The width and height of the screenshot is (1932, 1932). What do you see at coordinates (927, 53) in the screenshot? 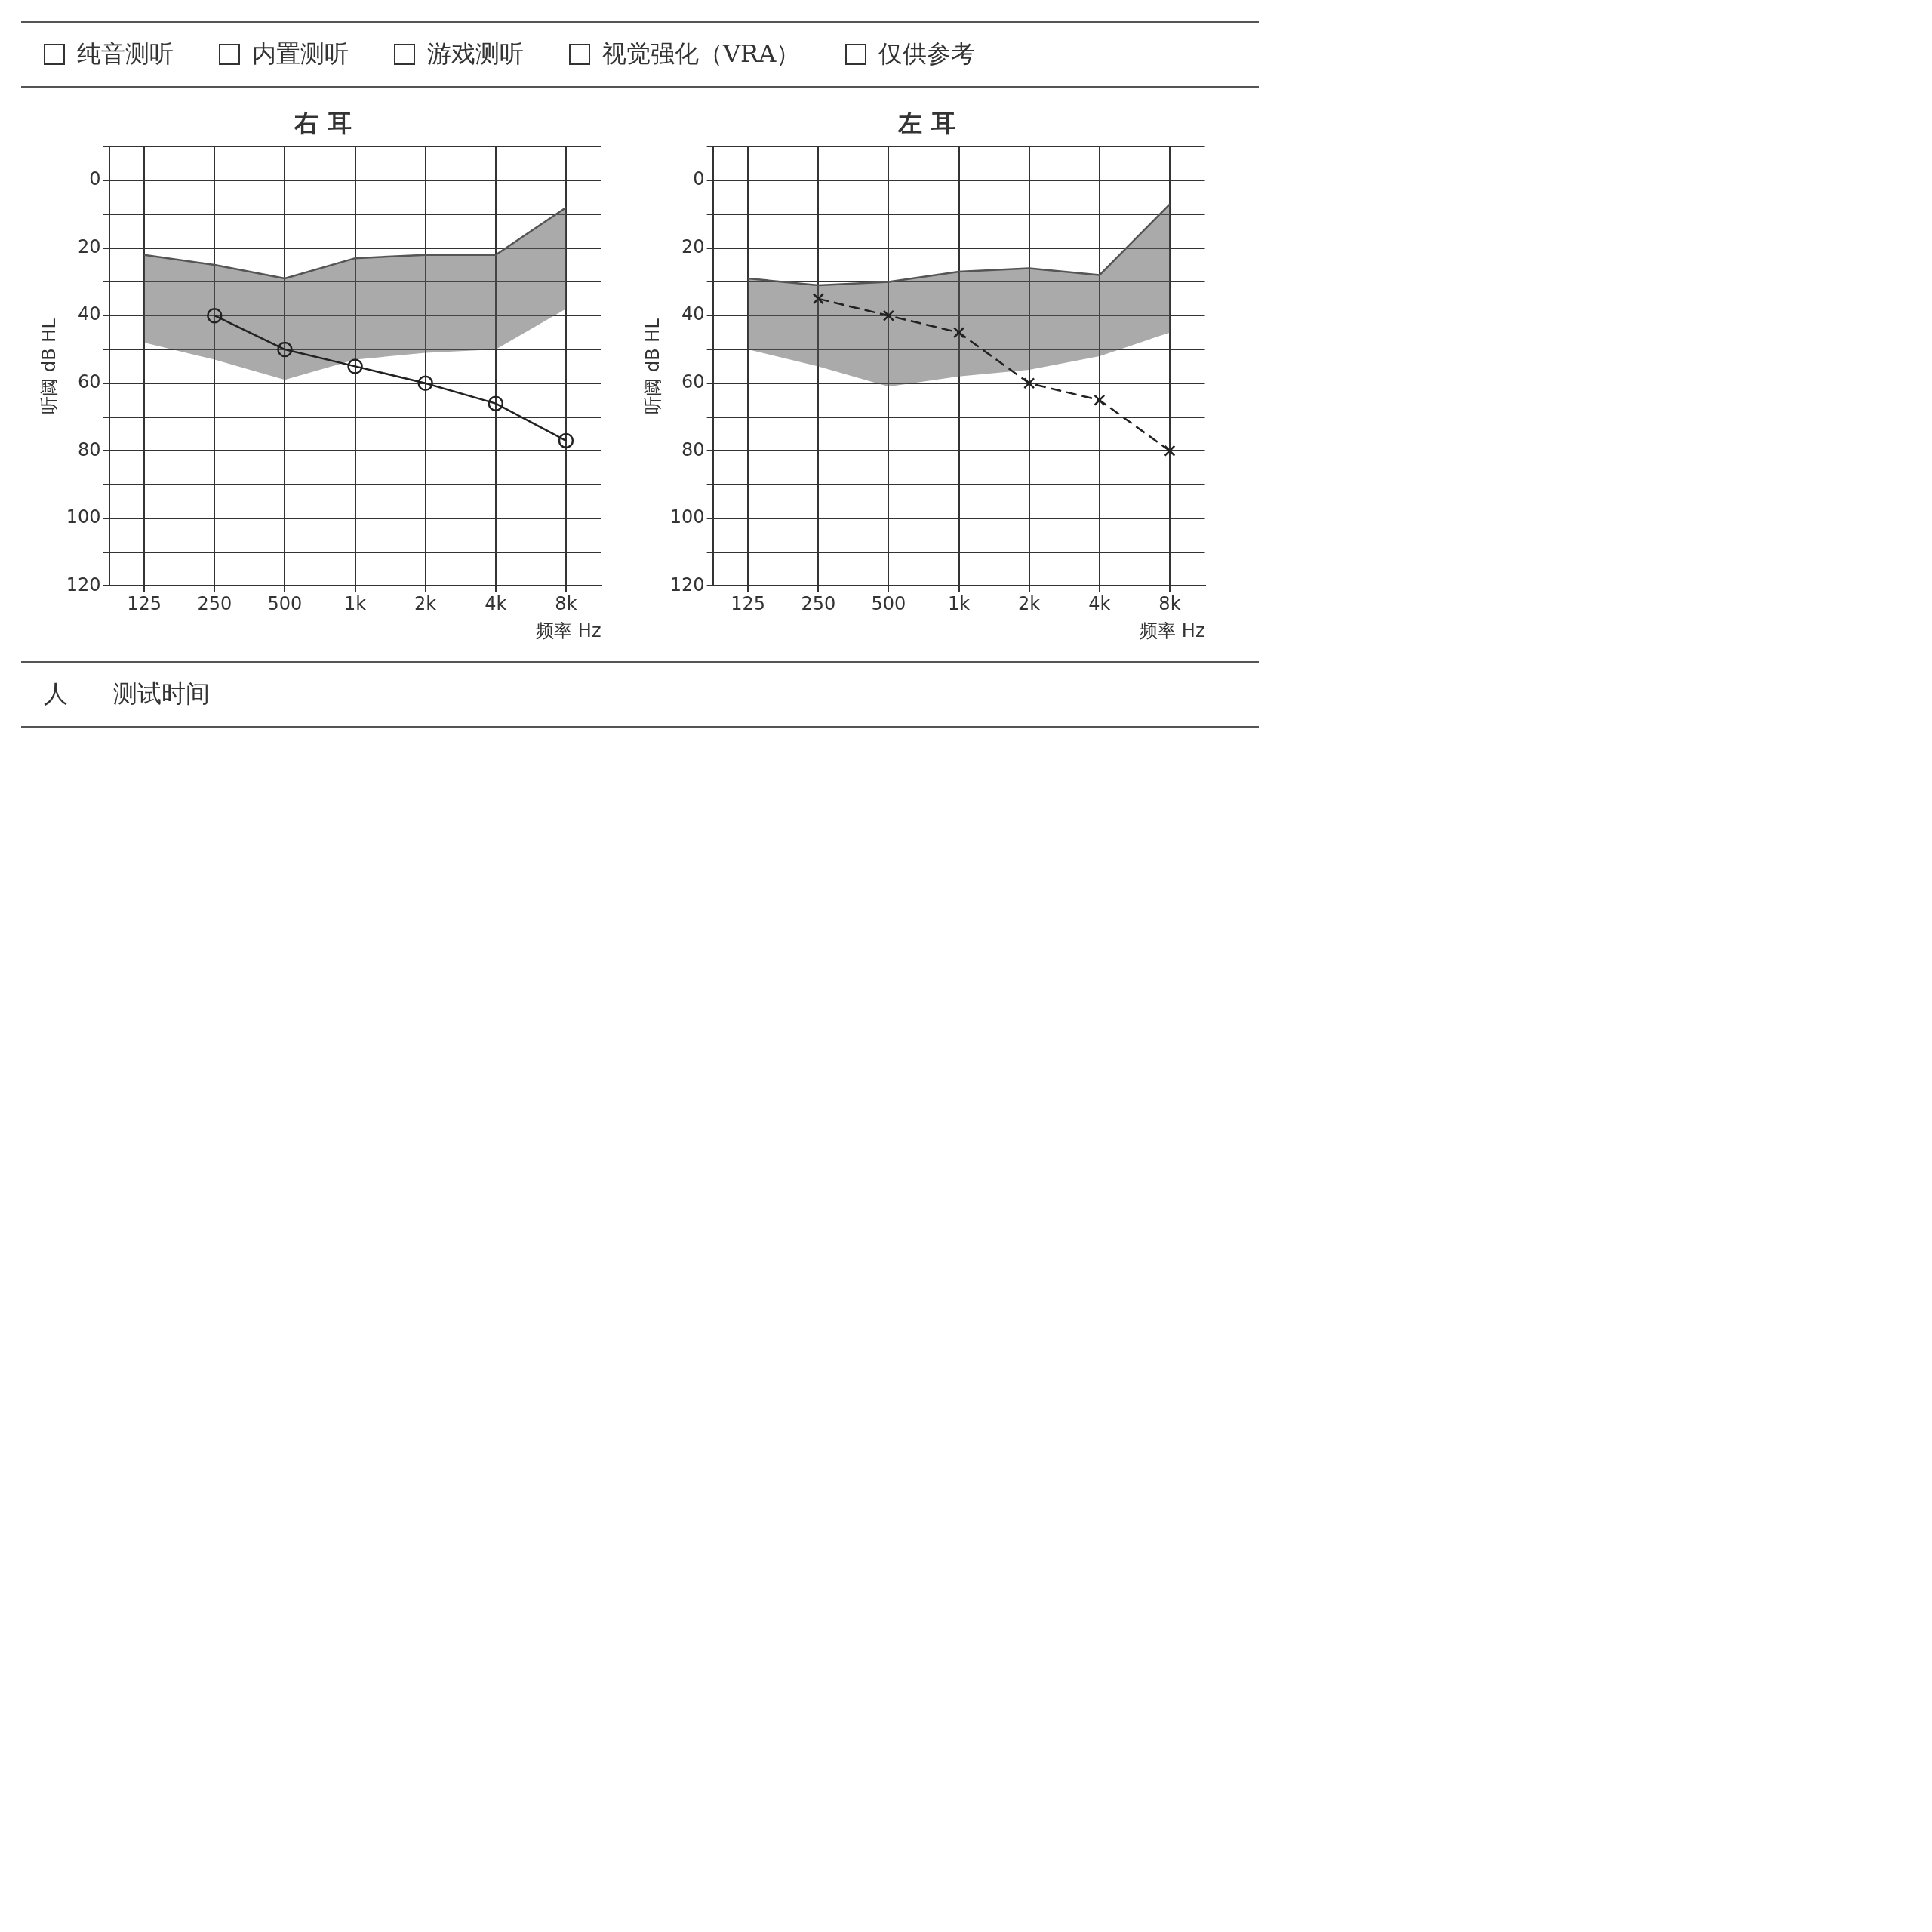
I see `text: 仅供参考` at bounding box center [927, 53].